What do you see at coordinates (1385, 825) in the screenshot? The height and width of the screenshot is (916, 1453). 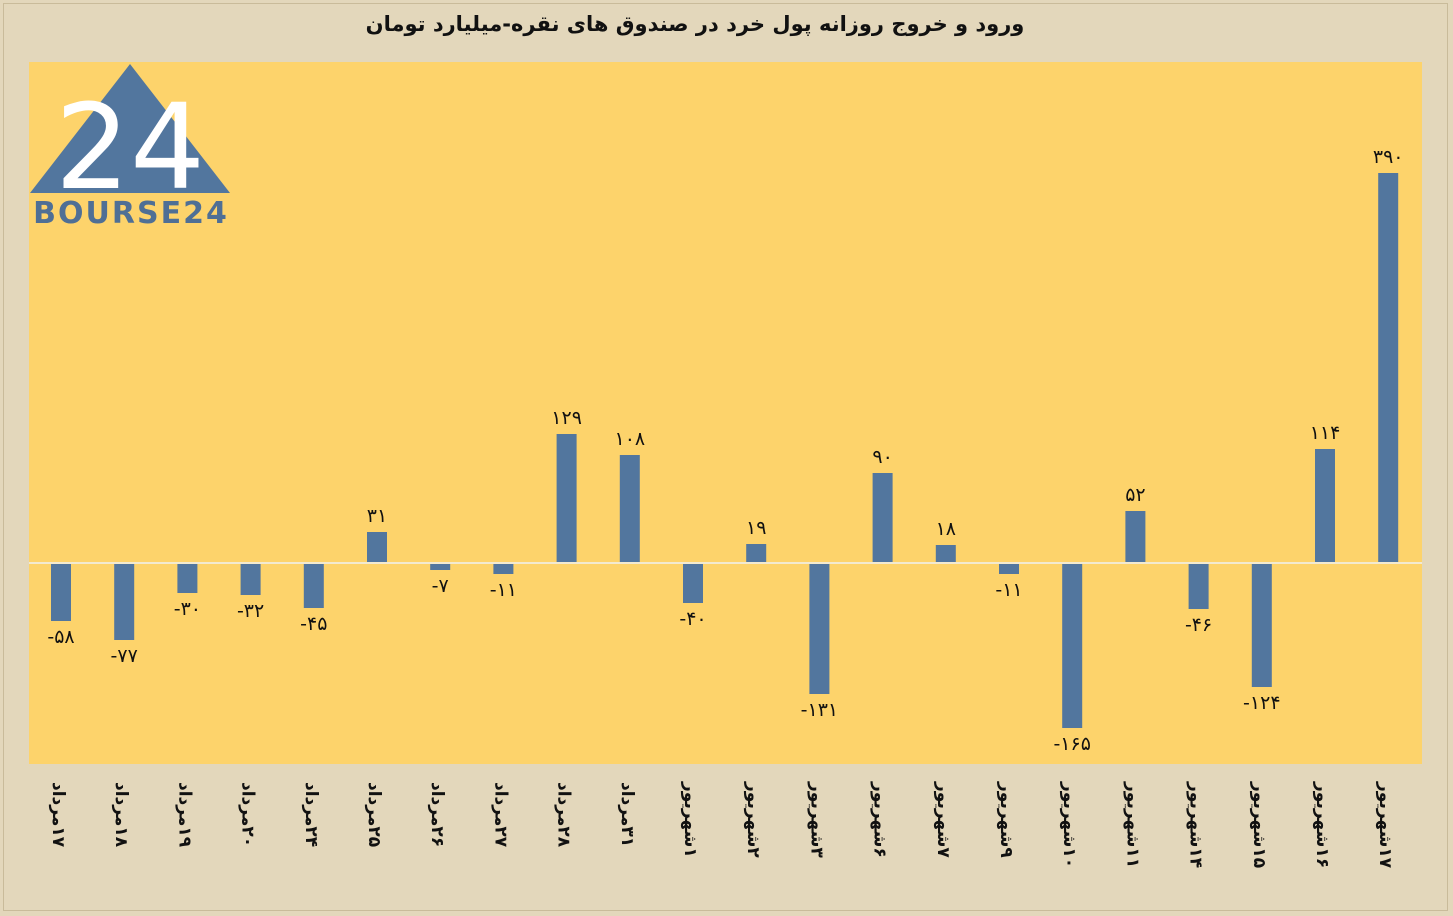 I see `category-label: ۱۷شهریور` at bounding box center [1385, 825].